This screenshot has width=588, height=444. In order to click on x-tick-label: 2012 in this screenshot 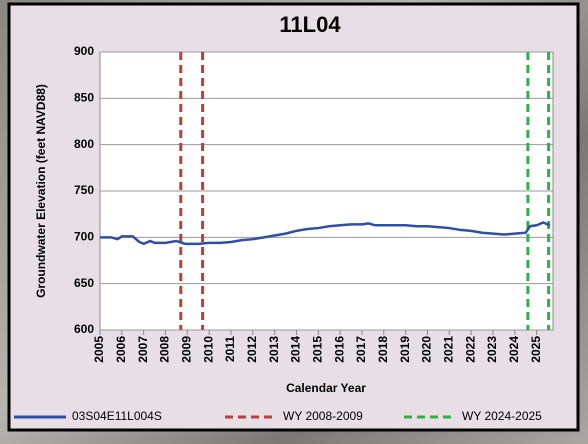, I will do `click(252, 349)`.